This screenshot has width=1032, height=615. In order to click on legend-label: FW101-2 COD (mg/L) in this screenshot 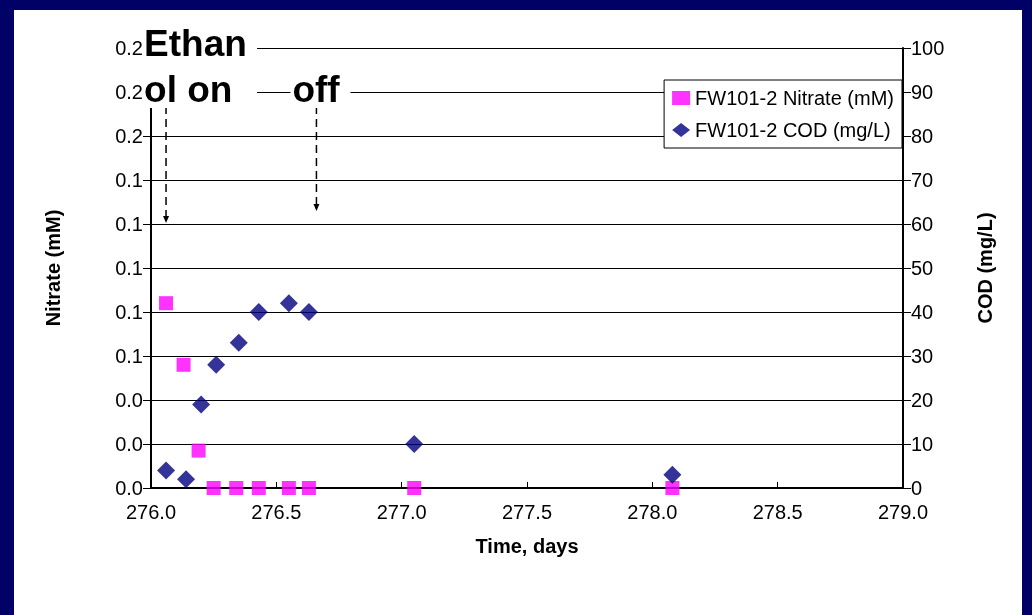, I will do `click(793, 130)`.